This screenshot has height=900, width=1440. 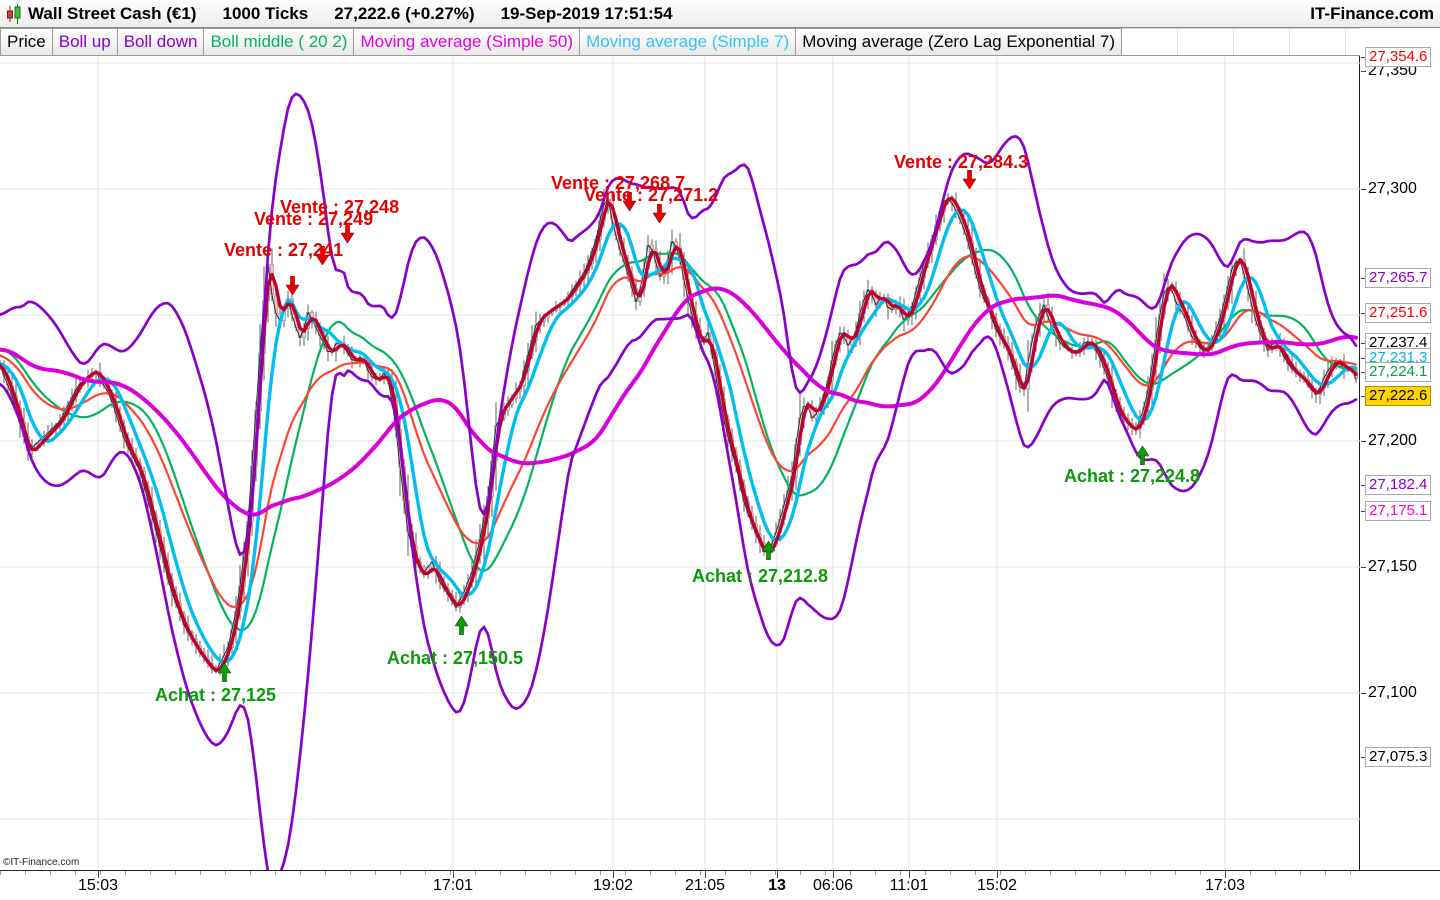 What do you see at coordinates (1398, 372) in the screenshot?
I see `price-value-label: 27,224.1` at bounding box center [1398, 372].